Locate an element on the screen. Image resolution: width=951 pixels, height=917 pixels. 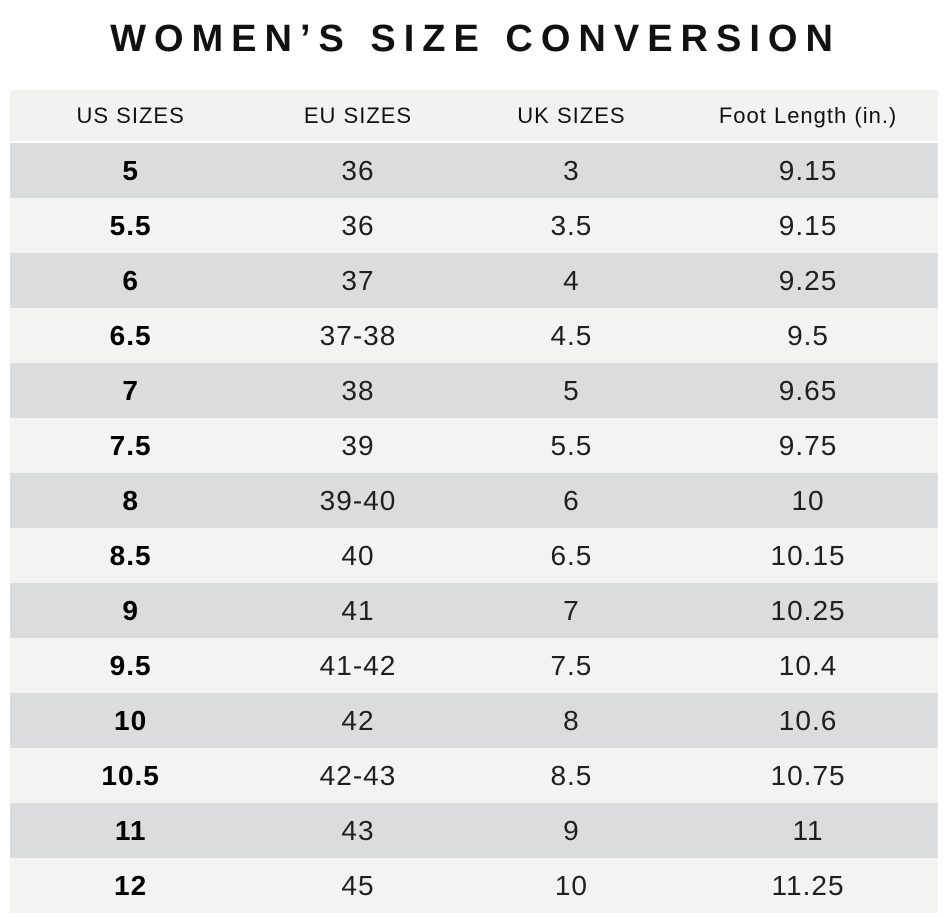
table-row: 8 39-40 6 10 is located at coordinates (474, 500).